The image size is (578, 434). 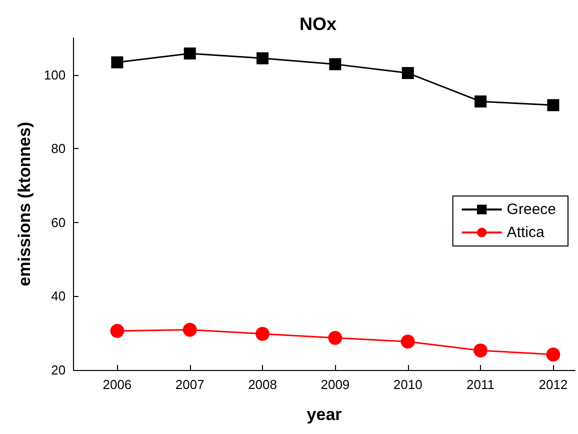 What do you see at coordinates (262, 384) in the screenshot?
I see `x-tick-label: 2008` at bounding box center [262, 384].